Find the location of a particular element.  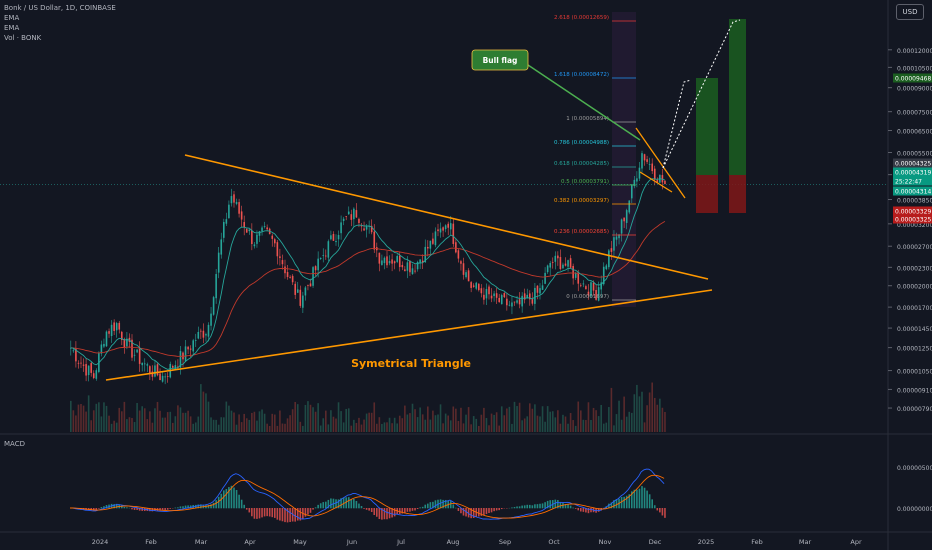

y-tick-label: 0.00000910 is located at coordinates (914, 390).